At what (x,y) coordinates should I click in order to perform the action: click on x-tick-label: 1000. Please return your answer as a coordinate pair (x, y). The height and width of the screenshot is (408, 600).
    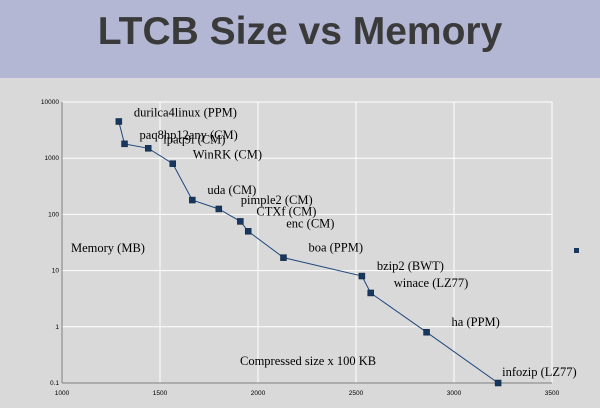
    Looking at the image, I should click on (62, 393).